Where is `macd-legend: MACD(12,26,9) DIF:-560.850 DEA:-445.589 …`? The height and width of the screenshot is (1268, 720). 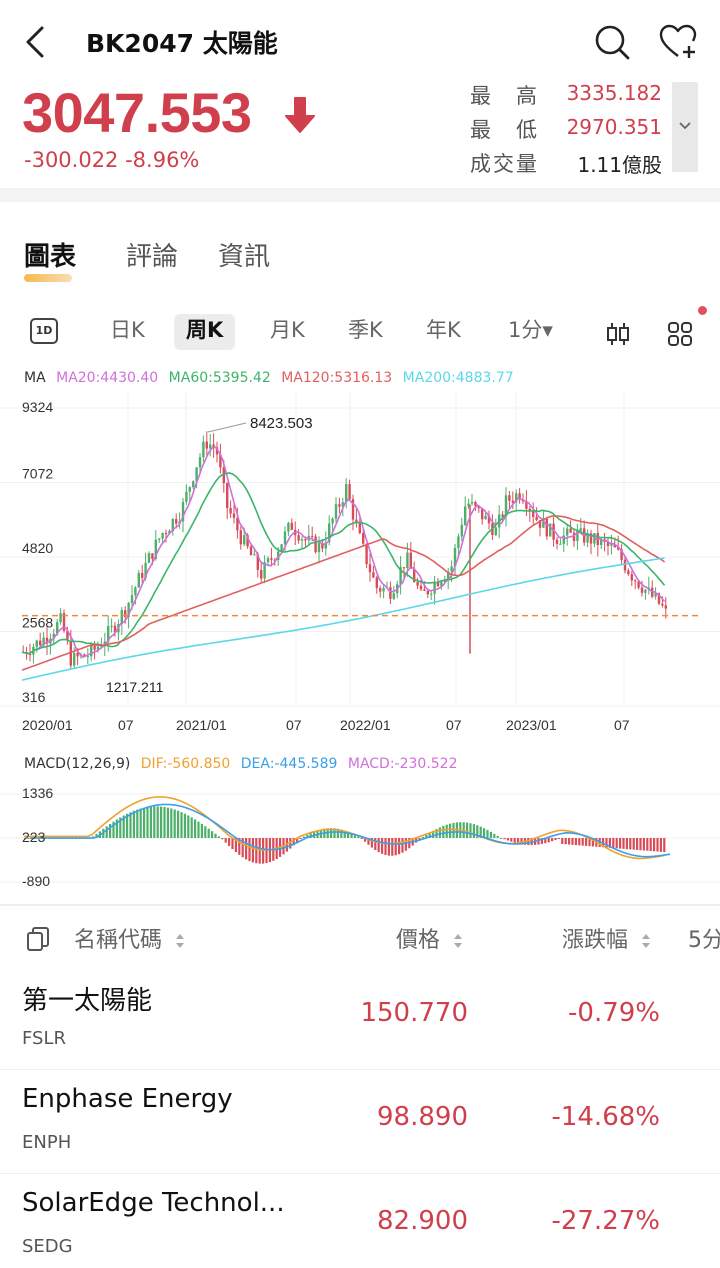 macd-legend: MACD(12,26,9) DIF:-560.850 DEA:-445.589 … is located at coordinates (244, 764).